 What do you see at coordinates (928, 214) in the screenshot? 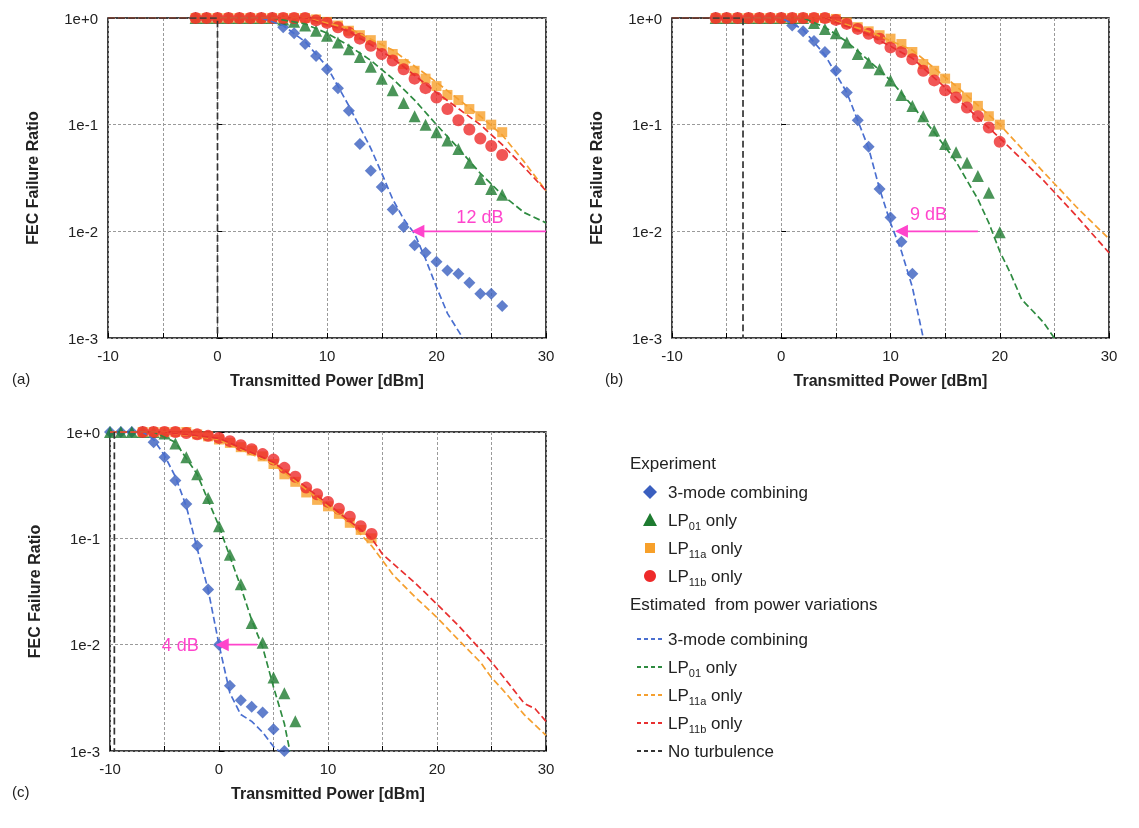
I see `annotation: 9 dB` at bounding box center [928, 214].